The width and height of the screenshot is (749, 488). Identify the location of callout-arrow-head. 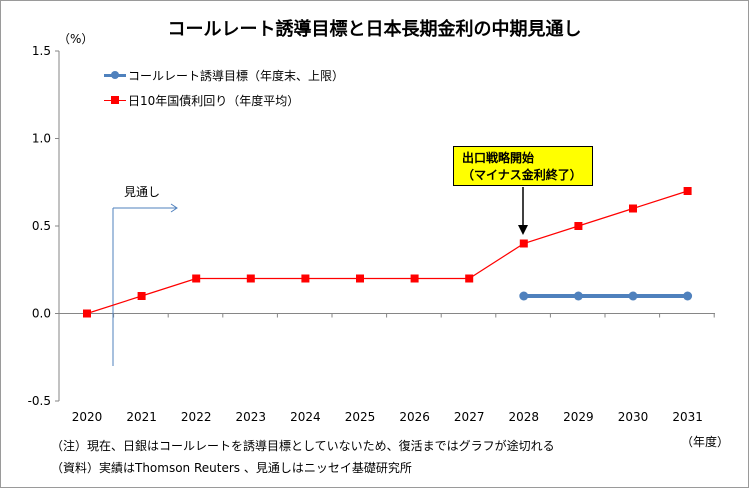
(523, 230).